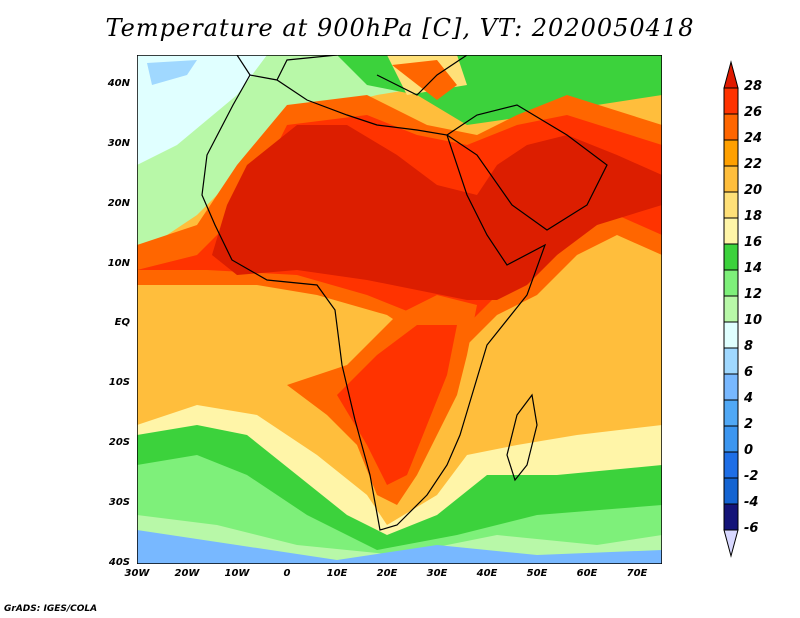  What do you see at coordinates (437, 573) in the screenshot?
I see `lon-label: 30E` at bounding box center [437, 573].